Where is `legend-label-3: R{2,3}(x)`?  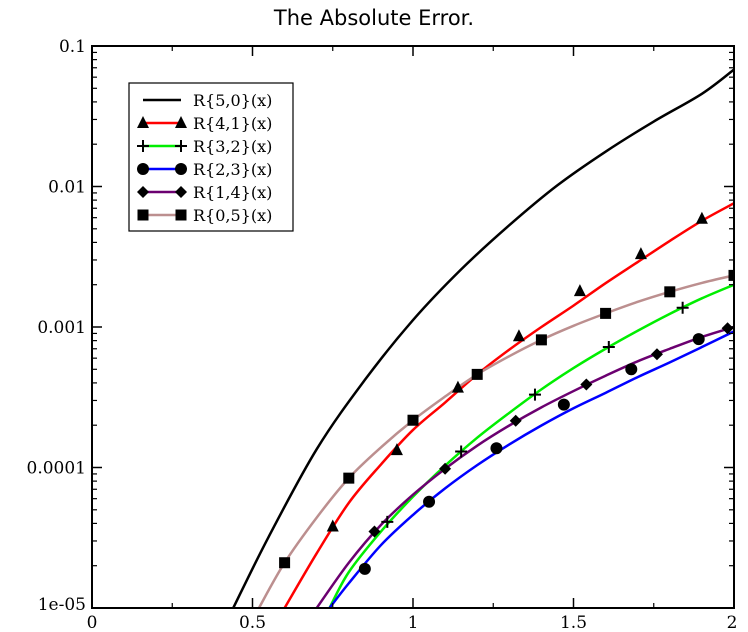
legend-label-3: R{2,3}(x) is located at coordinates (232, 169).